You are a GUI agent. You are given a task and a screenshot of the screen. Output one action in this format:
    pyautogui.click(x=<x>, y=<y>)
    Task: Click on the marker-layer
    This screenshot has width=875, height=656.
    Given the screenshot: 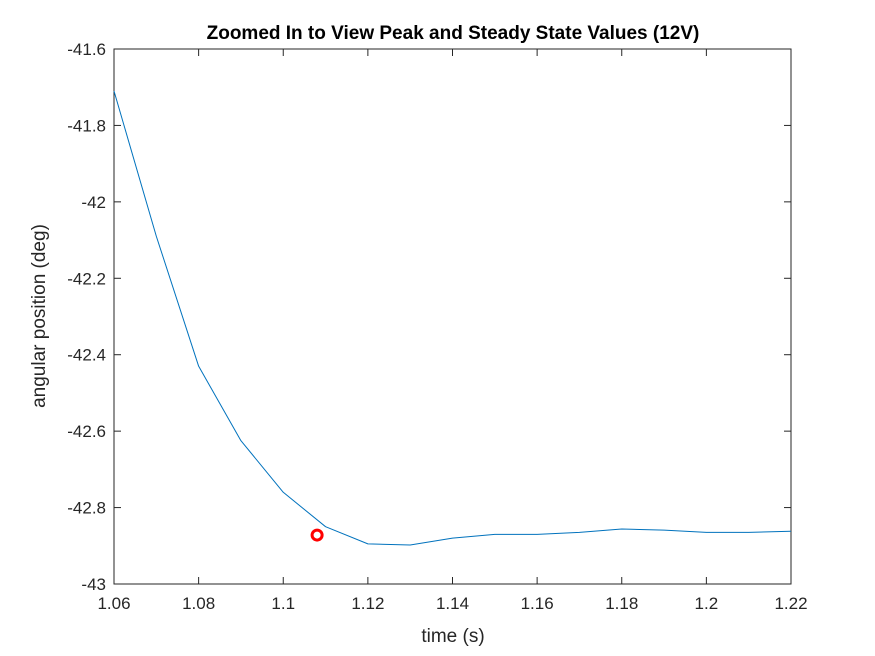 What is the action you would take?
    pyautogui.click(x=317, y=535)
    